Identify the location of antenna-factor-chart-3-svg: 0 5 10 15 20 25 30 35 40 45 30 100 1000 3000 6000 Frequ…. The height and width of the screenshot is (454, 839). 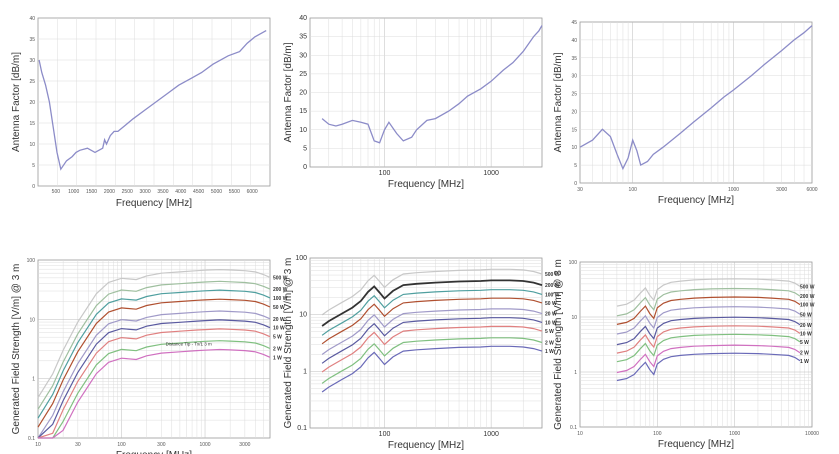
(685, 113).